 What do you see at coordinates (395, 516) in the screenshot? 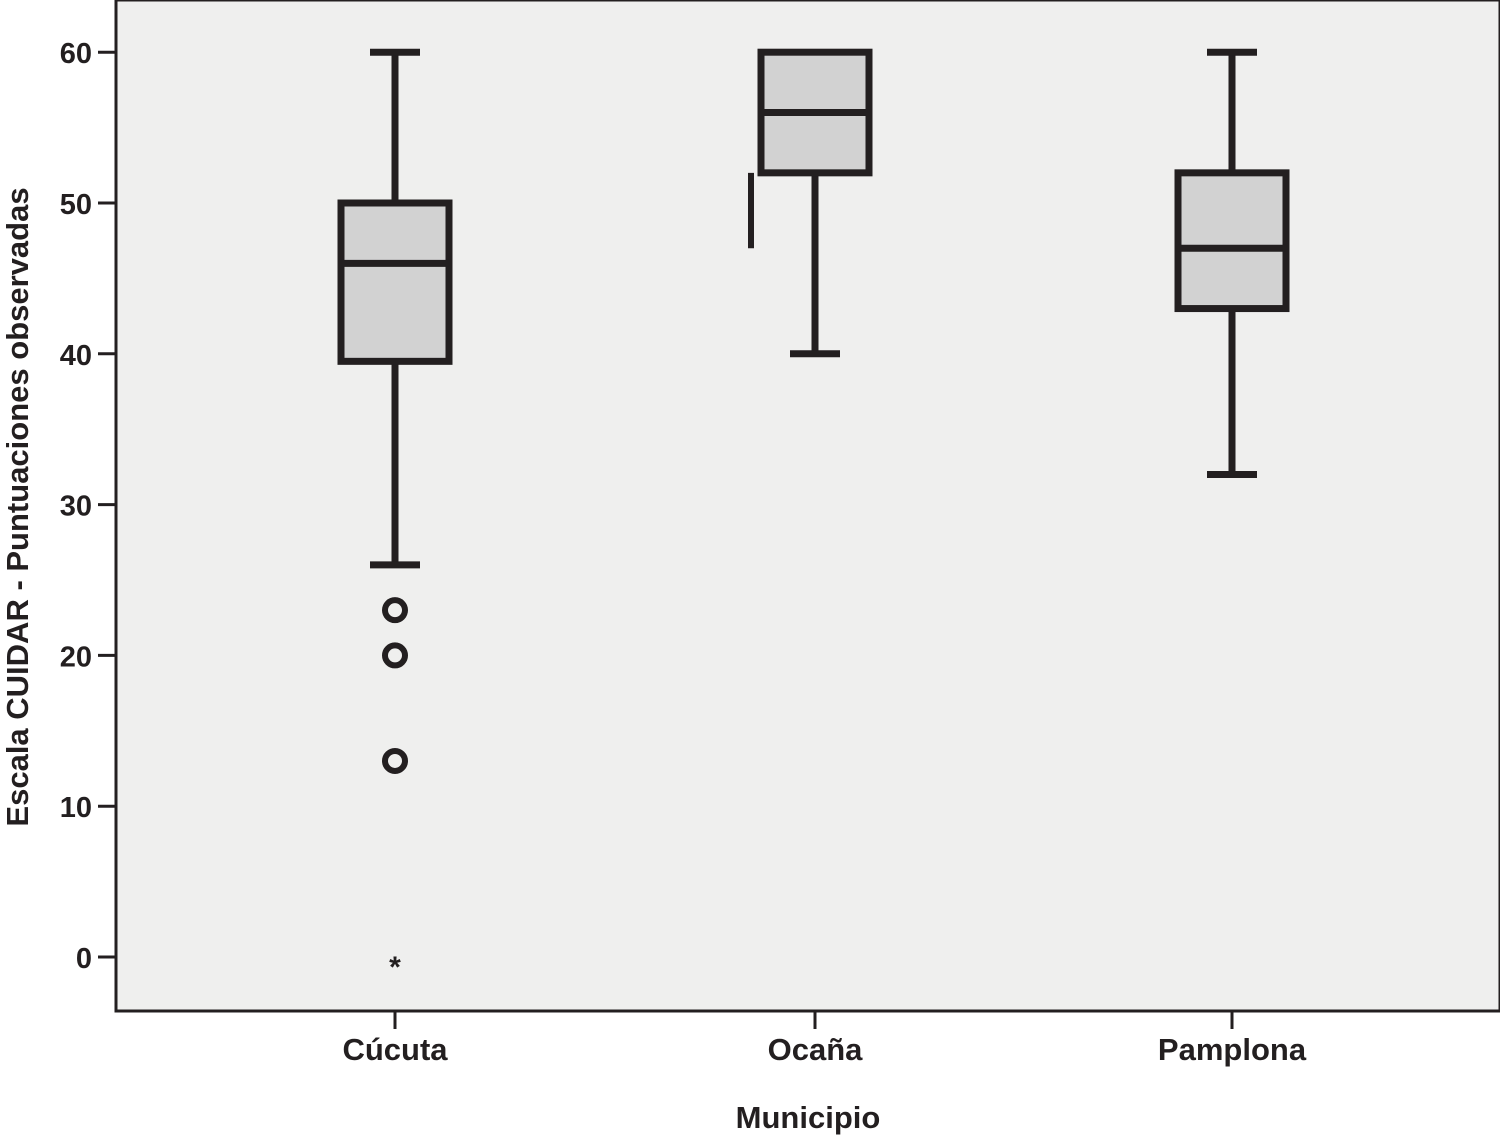
I see `box-group: *` at bounding box center [395, 516].